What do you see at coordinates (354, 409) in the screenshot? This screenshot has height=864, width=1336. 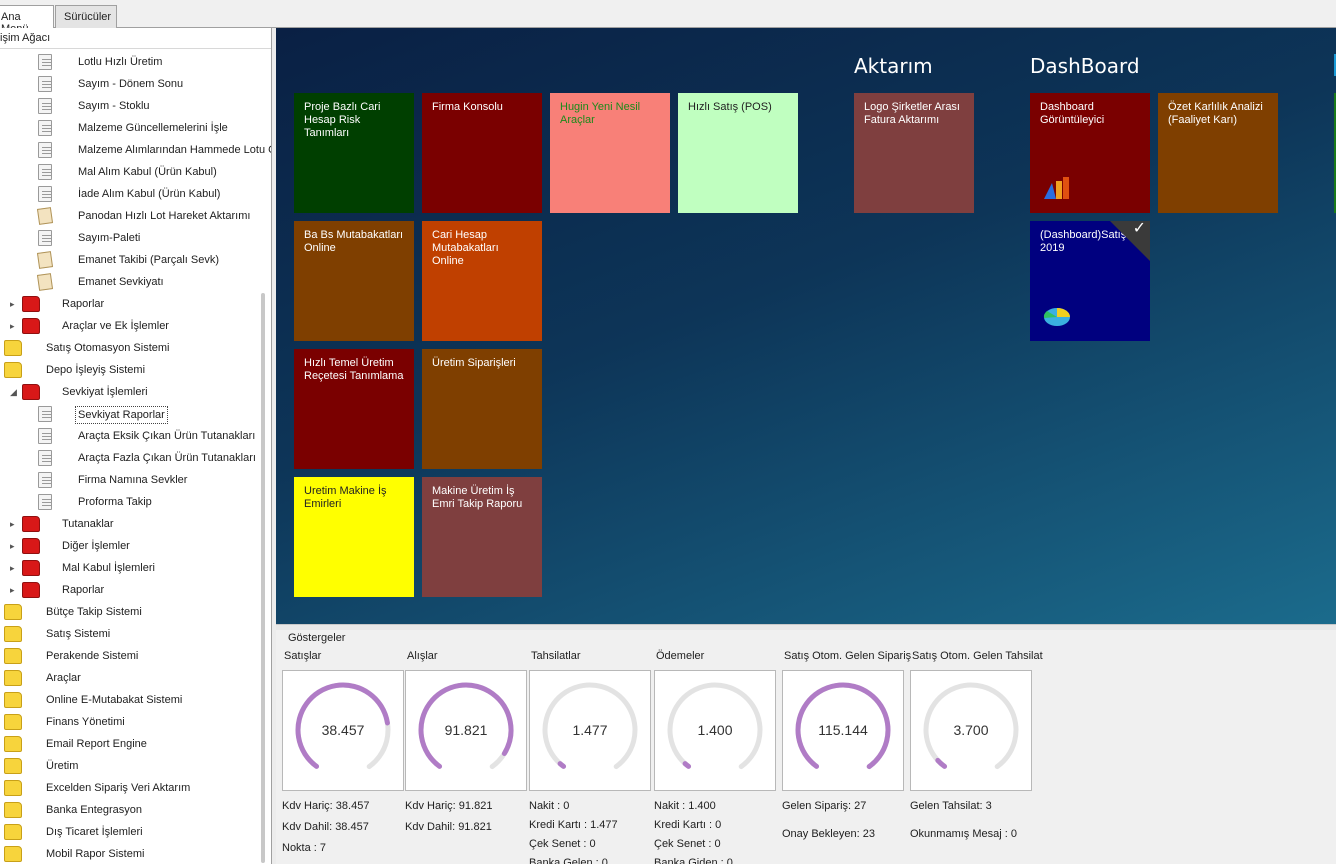 I see `tile: Hızlı Temel Üretim Reçetesi Tanımlama` at bounding box center [354, 409].